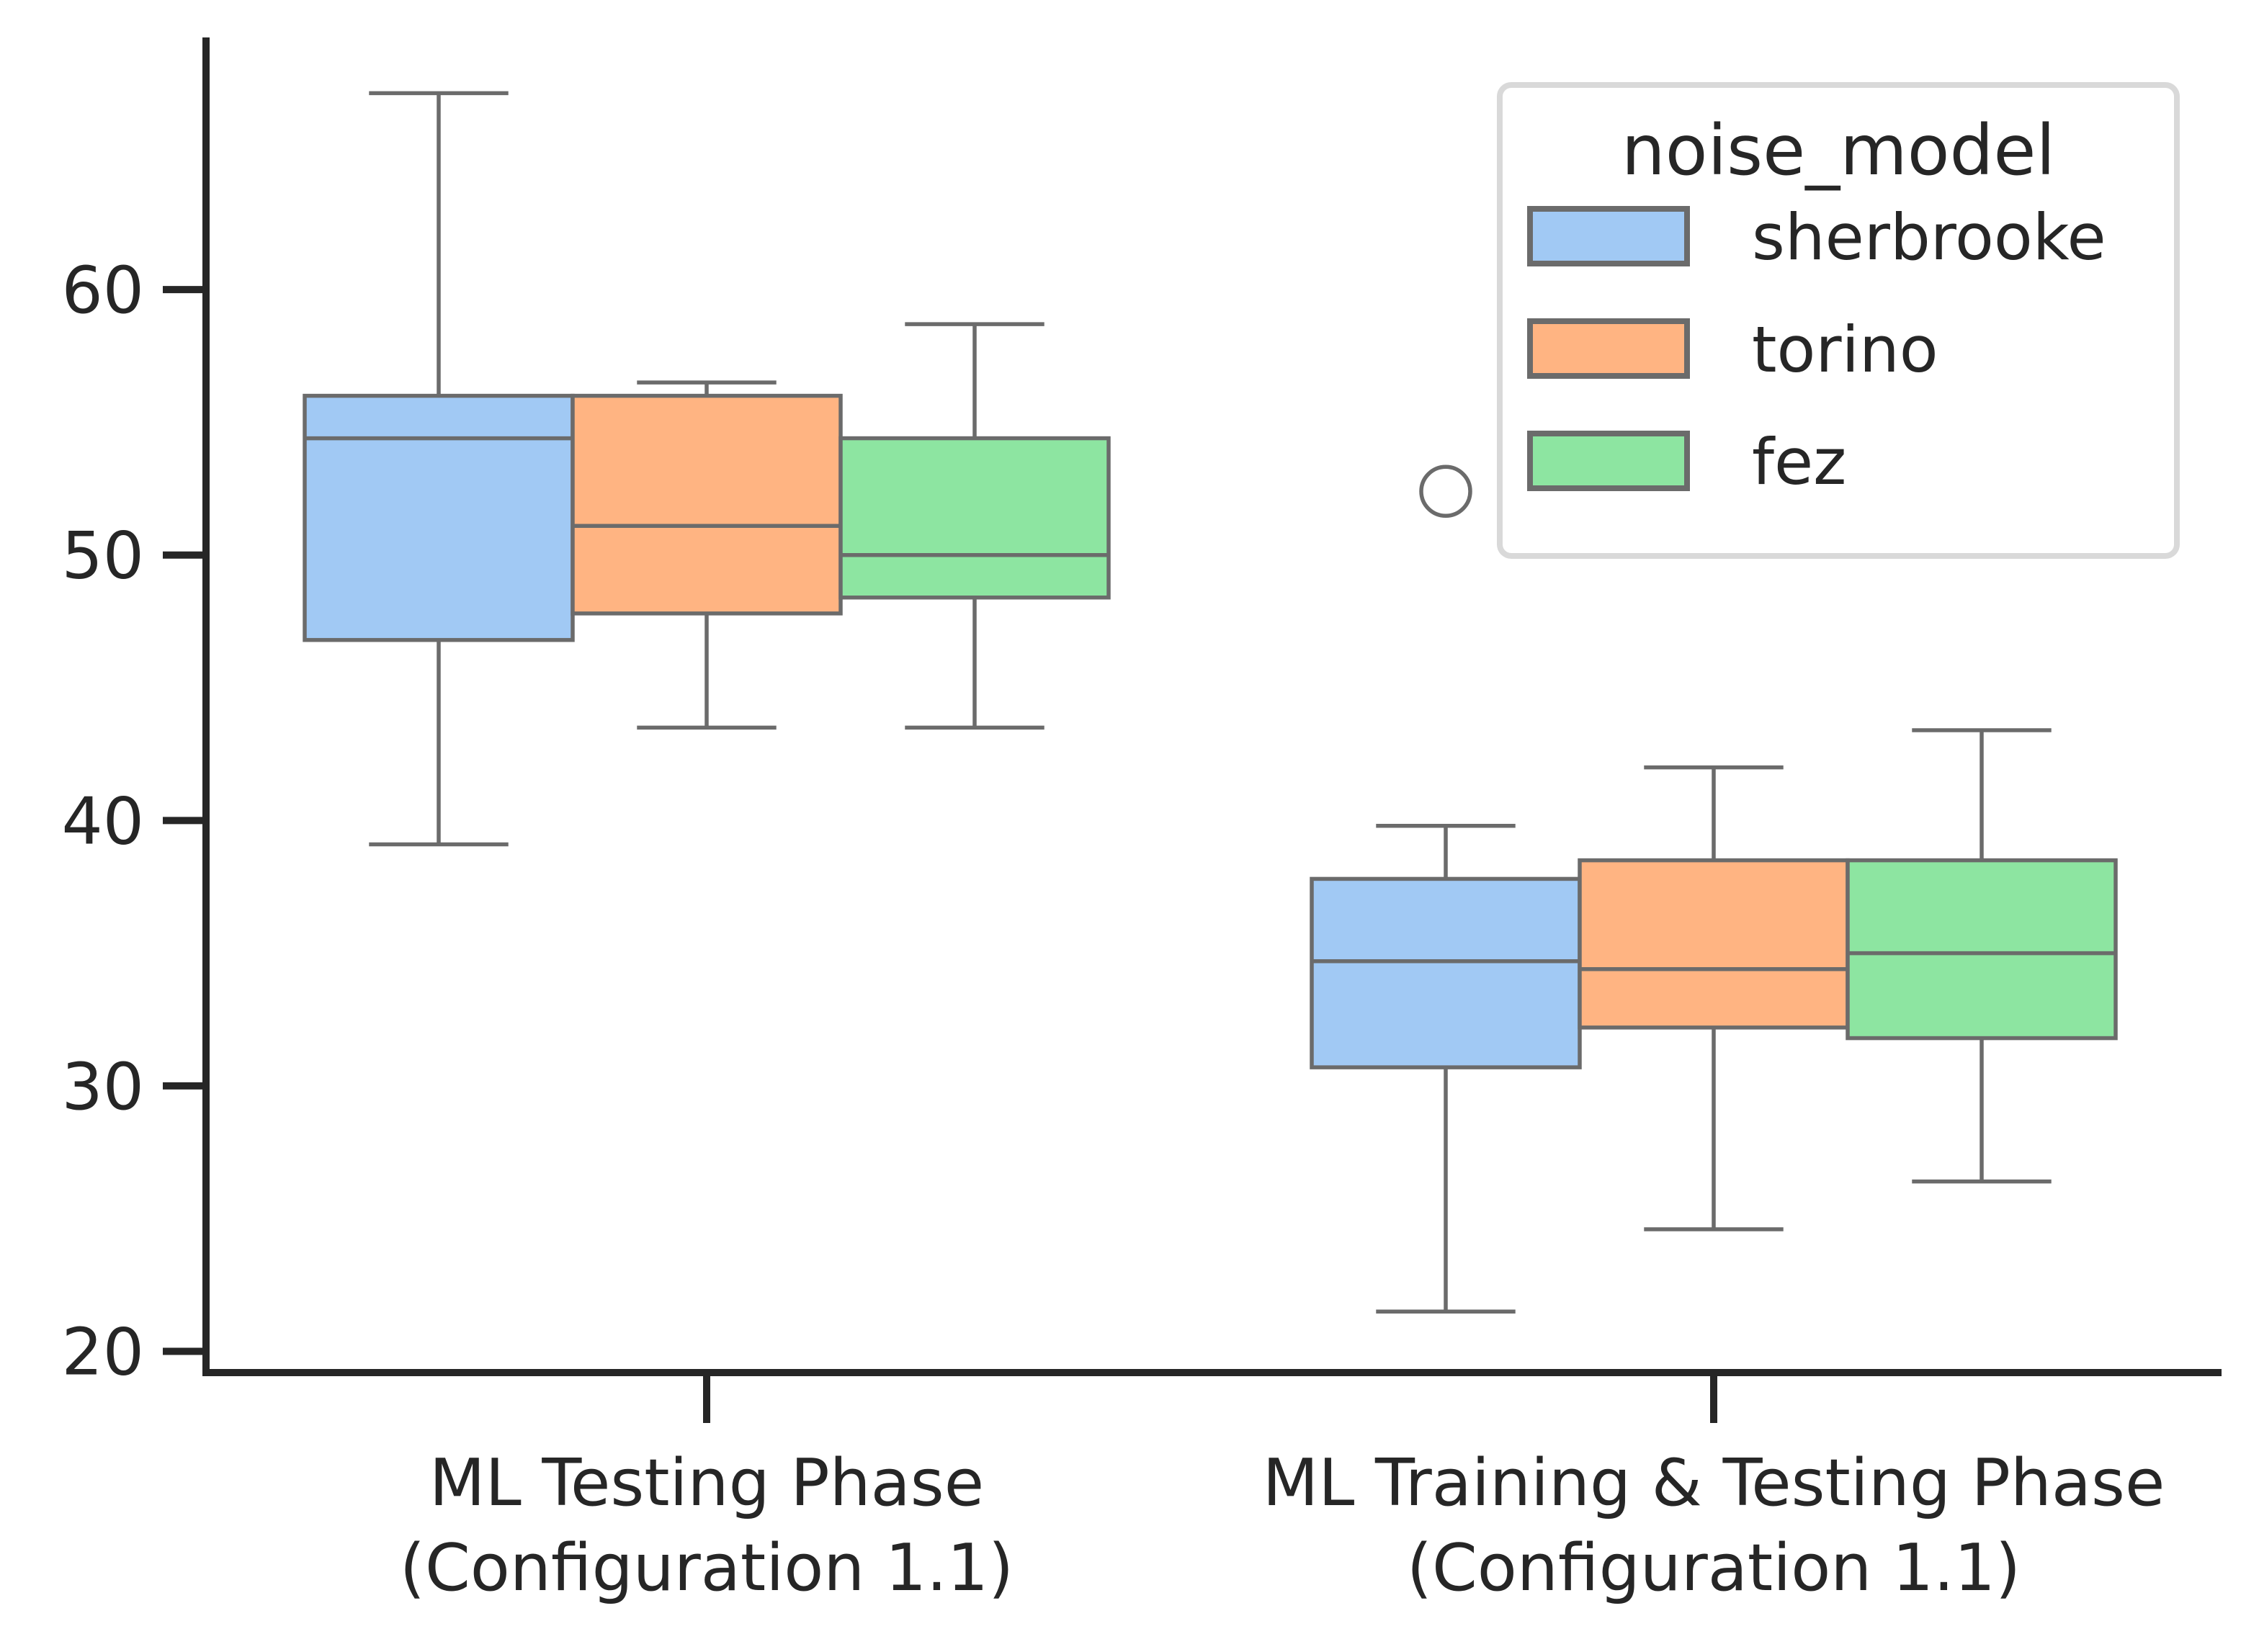  I want to click on y-tick-label: 60, so click(102, 290).